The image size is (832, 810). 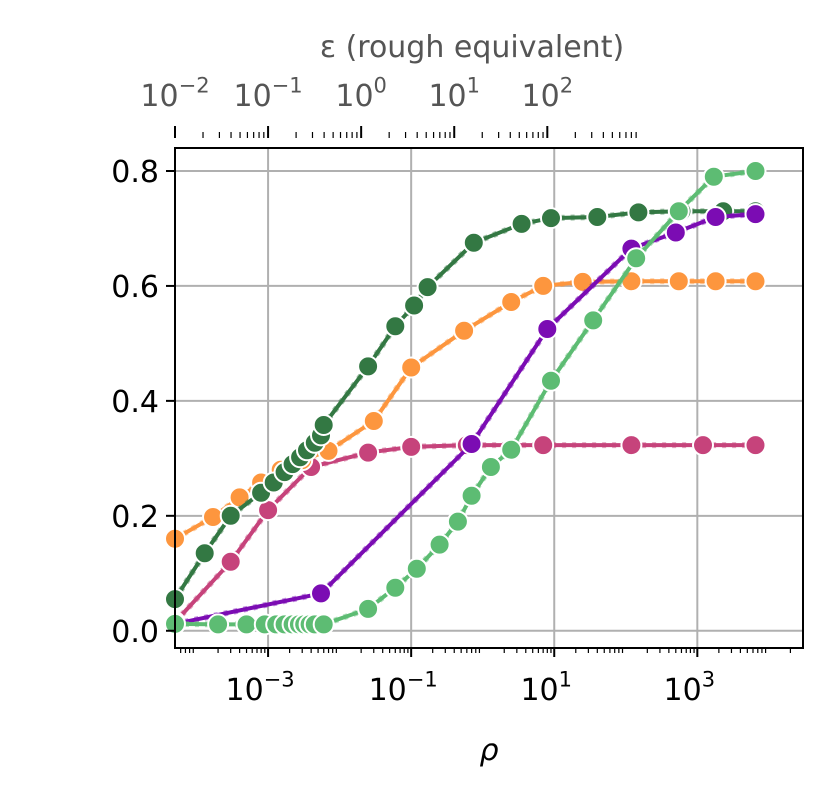 What do you see at coordinates (548, 94) in the screenshot?
I see `top-tick-label: 10²` at bounding box center [548, 94].